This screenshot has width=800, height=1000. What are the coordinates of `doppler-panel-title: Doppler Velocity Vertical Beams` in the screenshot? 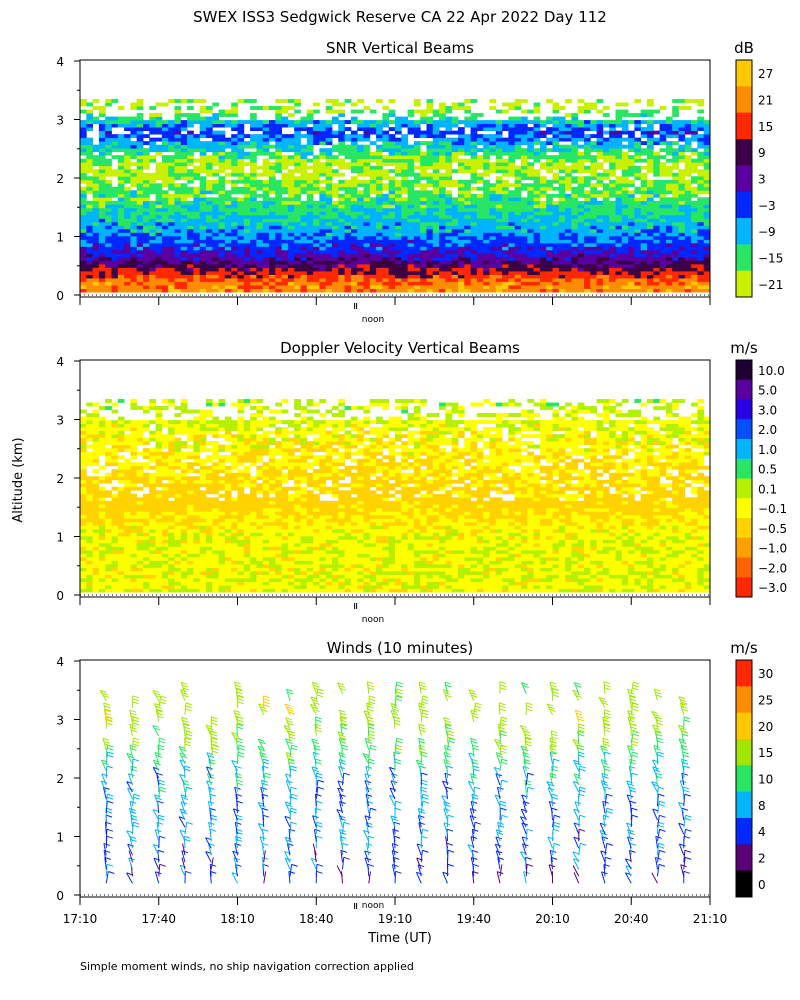 It's located at (400, 348).